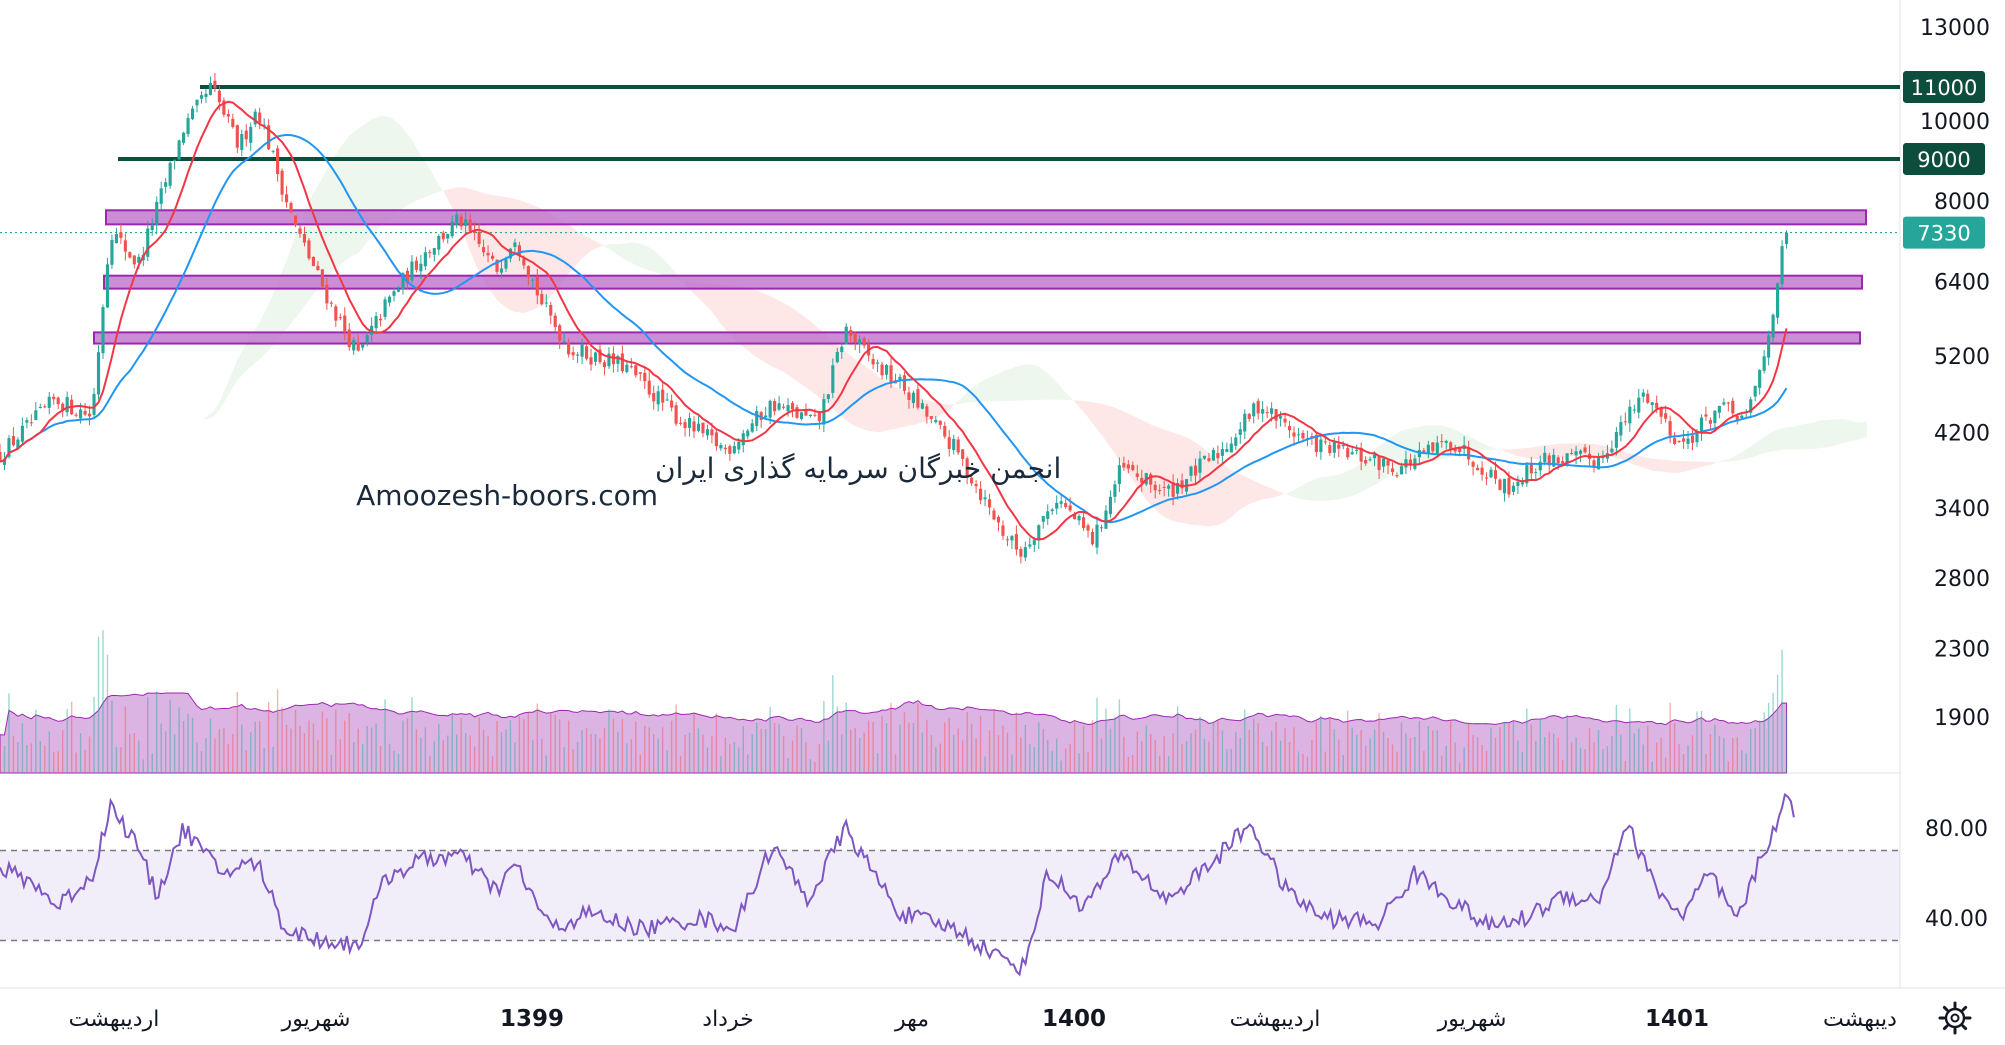 Image resolution: width=2005 pixels, height=1045 pixels. Describe the element at coordinates (911, 1019) in the screenshot. I see `time-label-4: مهر` at that location.